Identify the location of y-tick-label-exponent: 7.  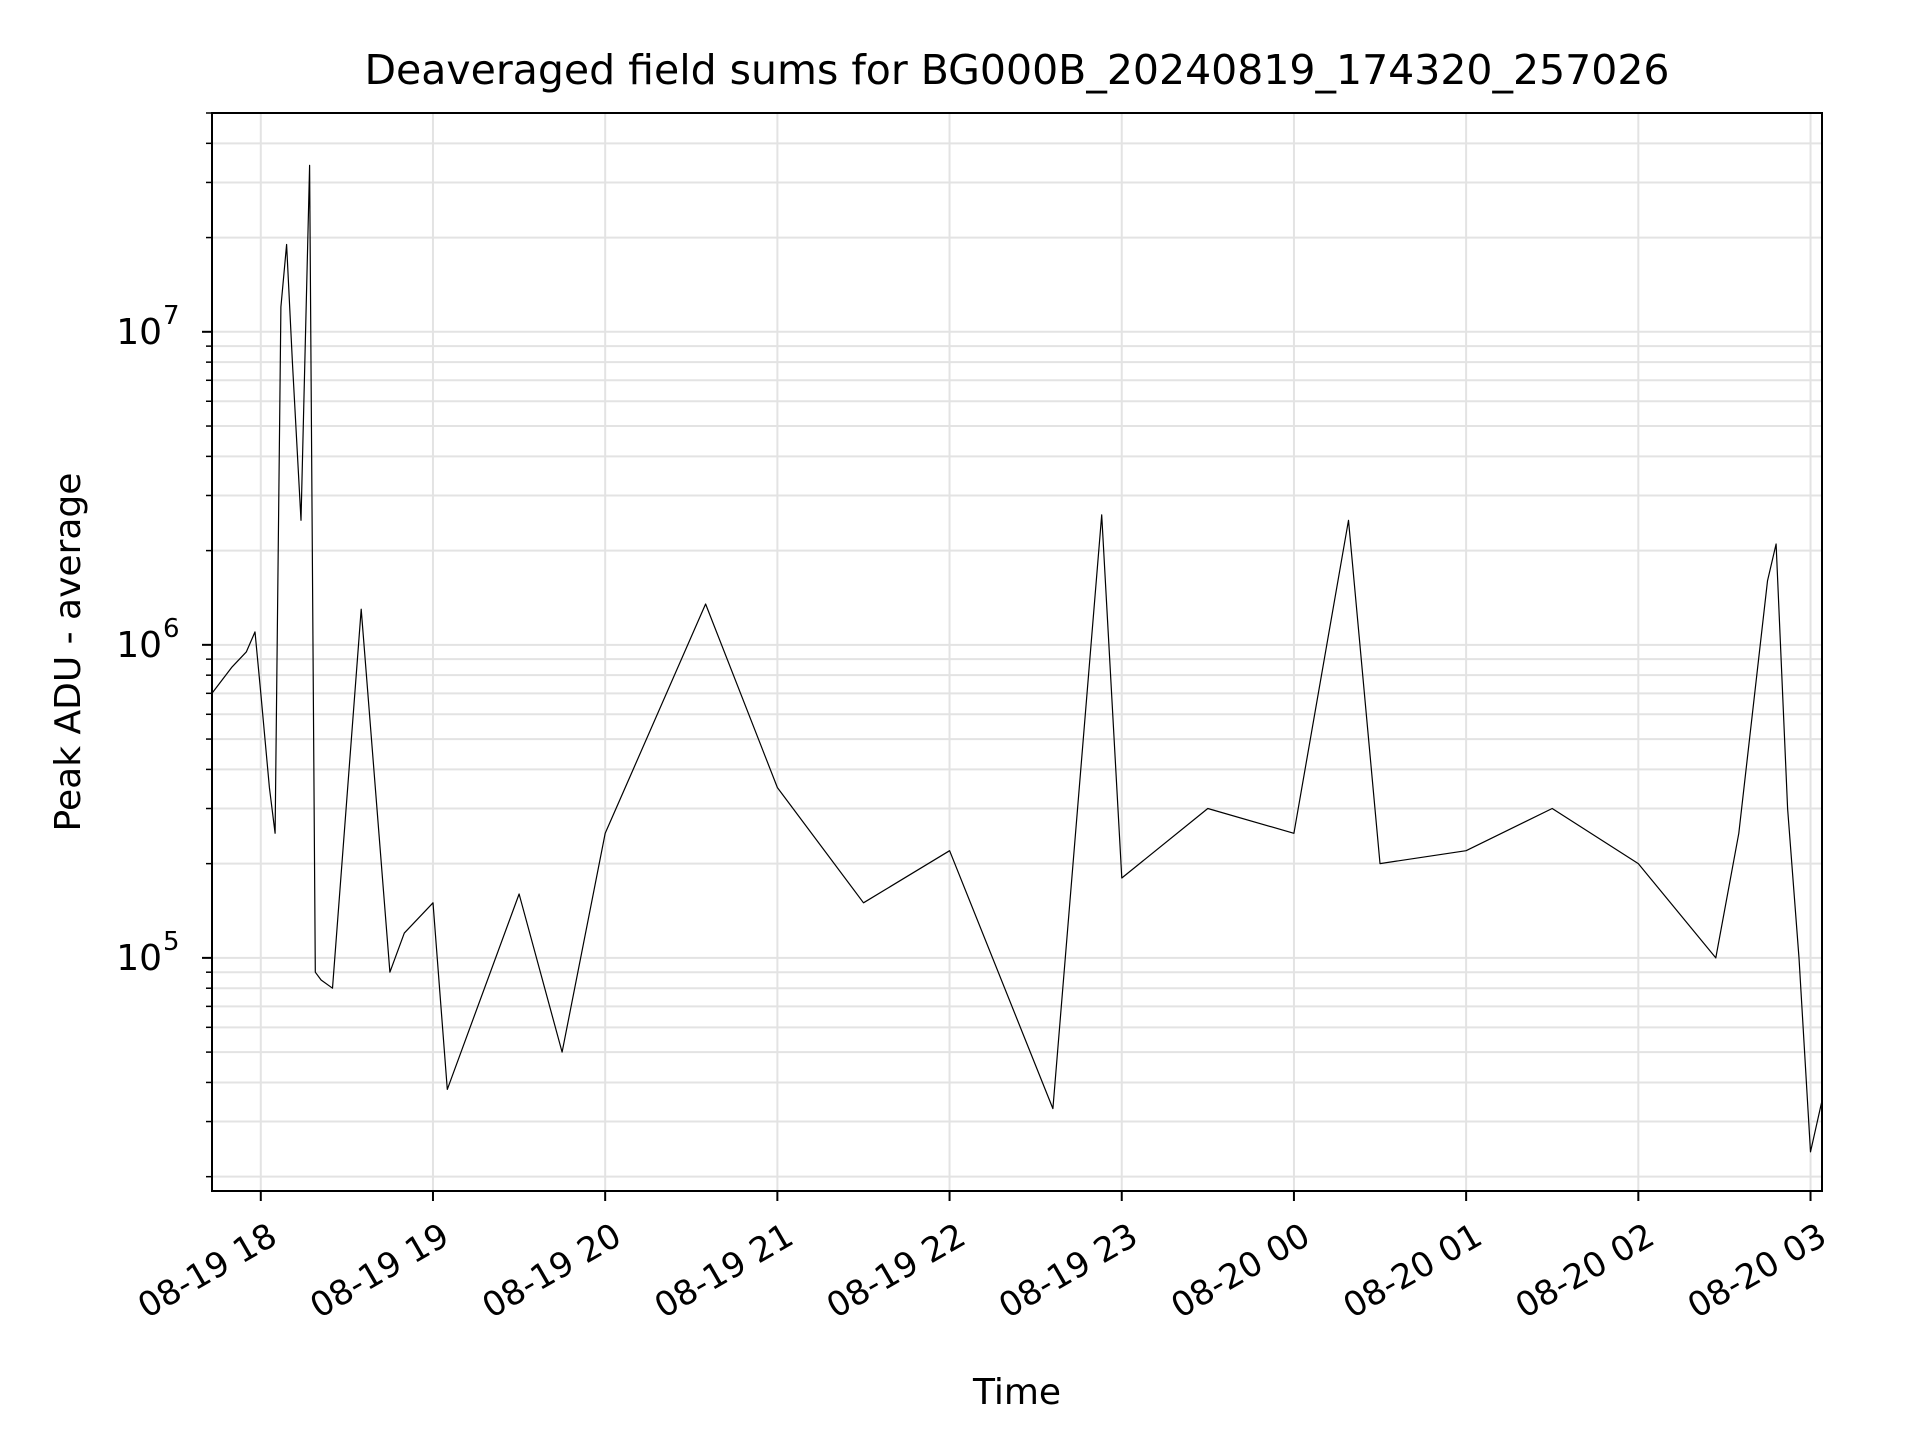
(171, 316).